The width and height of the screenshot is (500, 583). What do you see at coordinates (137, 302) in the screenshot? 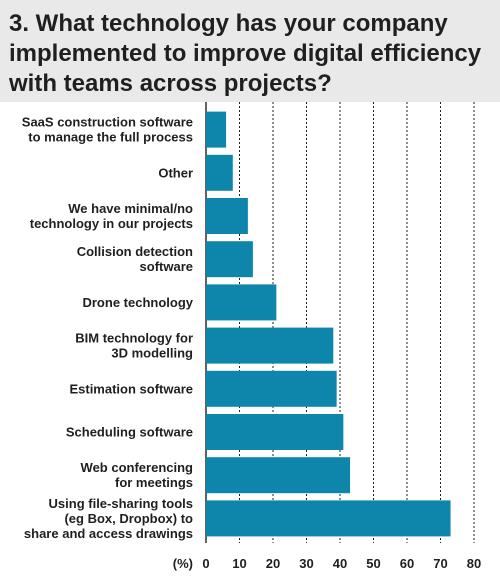
I see `category-label-4: Drone technology` at bounding box center [137, 302].